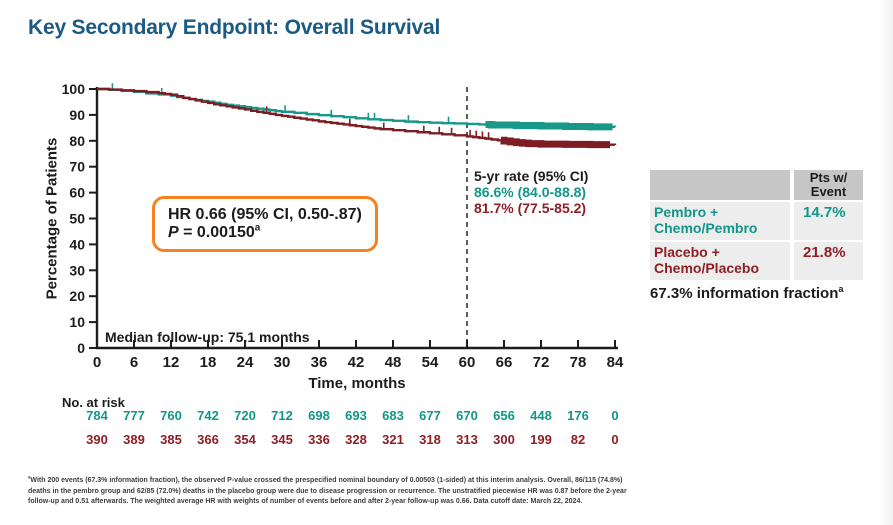 The height and width of the screenshot is (525, 893). Describe the element at coordinates (208, 439) in the screenshot. I see `at-risk-value: 366` at that location.